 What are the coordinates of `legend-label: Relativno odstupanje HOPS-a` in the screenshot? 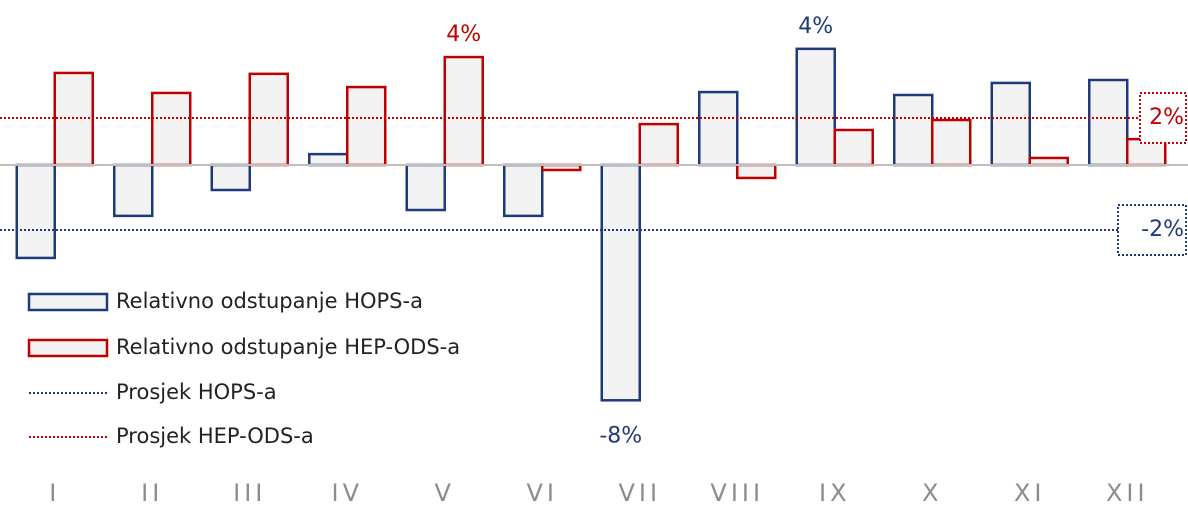 It's located at (269, 301).